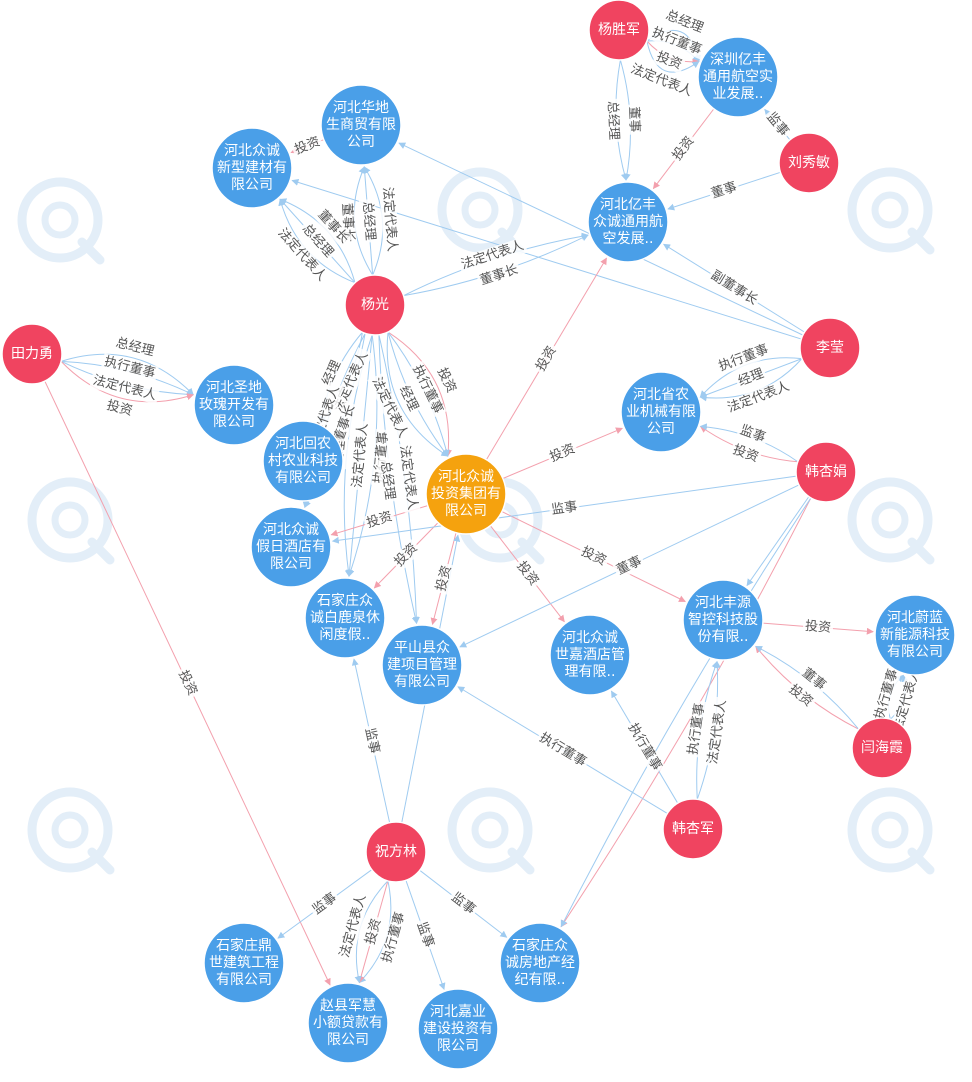 The height and width of the screenshot is (1082, 972). Describe the element at coordinates (738, 60) in the screenshot. I see `node-label: 深圳亿丰` at that location.